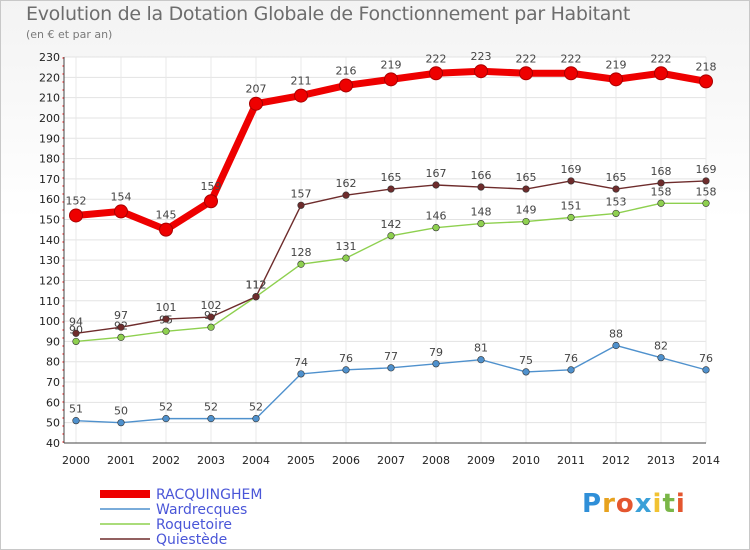  What do you see at coordinates (256, 460) in the screenshot?
I see `x-tick-label: 2004` at bounding box center [256, 460].